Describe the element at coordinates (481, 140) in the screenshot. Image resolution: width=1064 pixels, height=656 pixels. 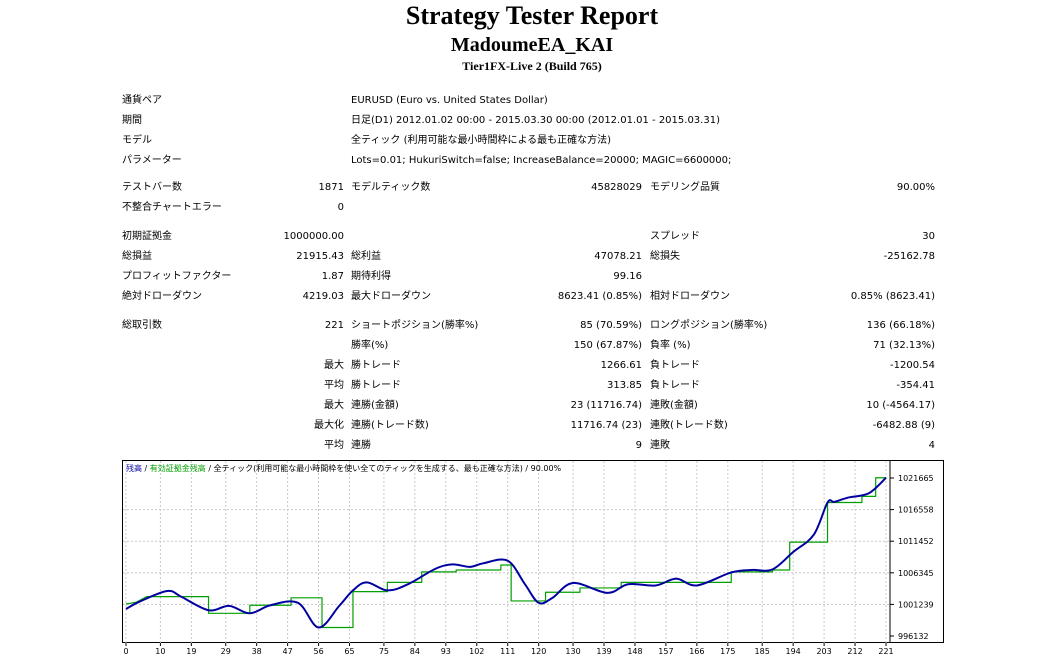
I see `model-value: 全ティック (利用可能な最小時間枠による最も正確な方法)` at that location.